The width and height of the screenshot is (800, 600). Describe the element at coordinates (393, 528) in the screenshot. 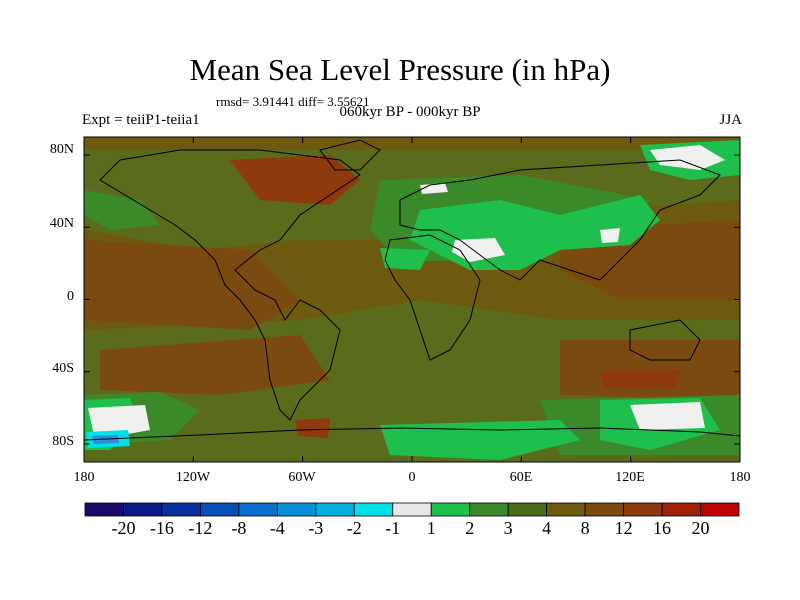

I see `colorbar-label: -1` at that location.